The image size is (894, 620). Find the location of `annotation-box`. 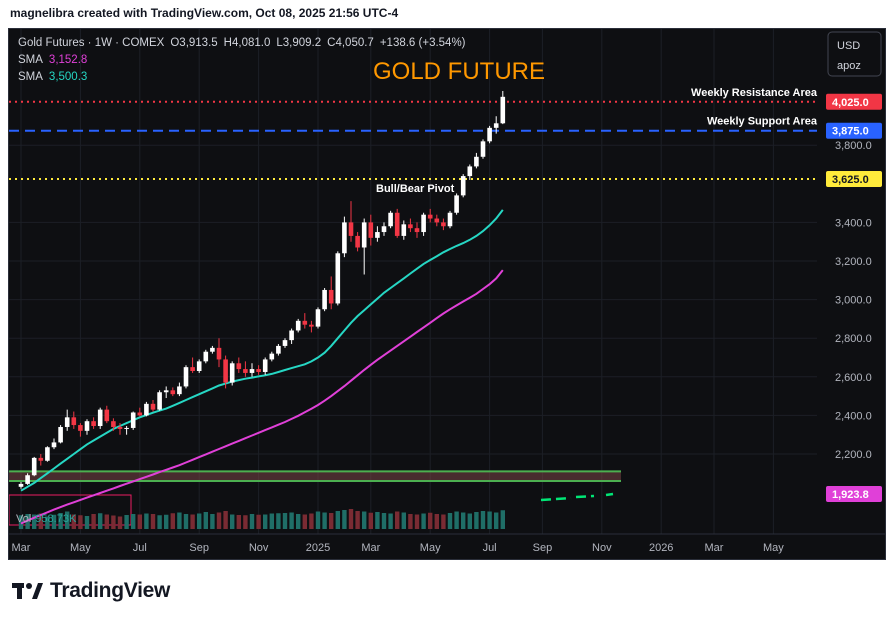

annotation-box is located at coordinates (70, 510).